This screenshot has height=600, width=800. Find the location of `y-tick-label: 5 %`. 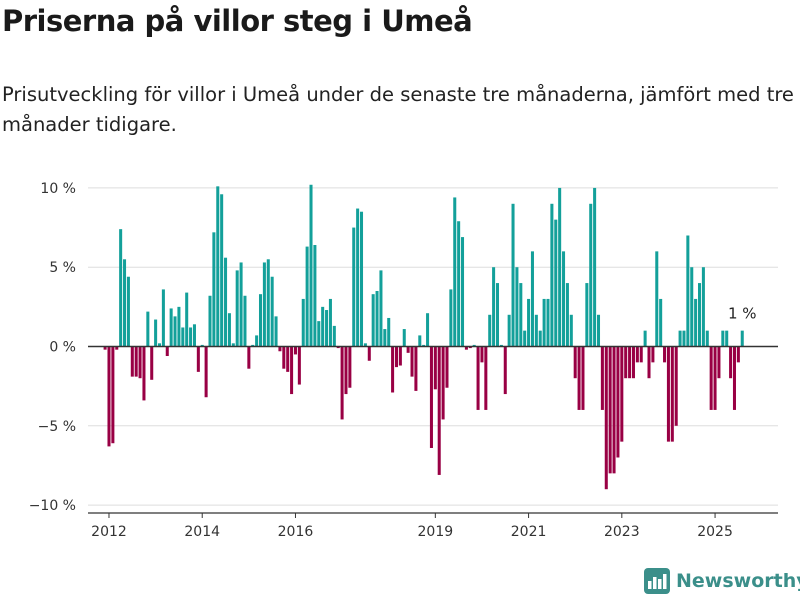

y-tick-label: 5 % is located at coordinates (62, 268).